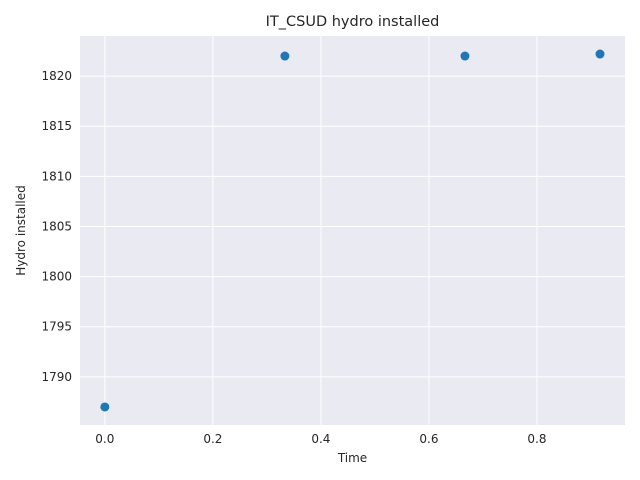  What do you see at coordinates (56, 377) in the screenshot?
I see `y-tick-label: 1790` at bounding box center [56, 377].